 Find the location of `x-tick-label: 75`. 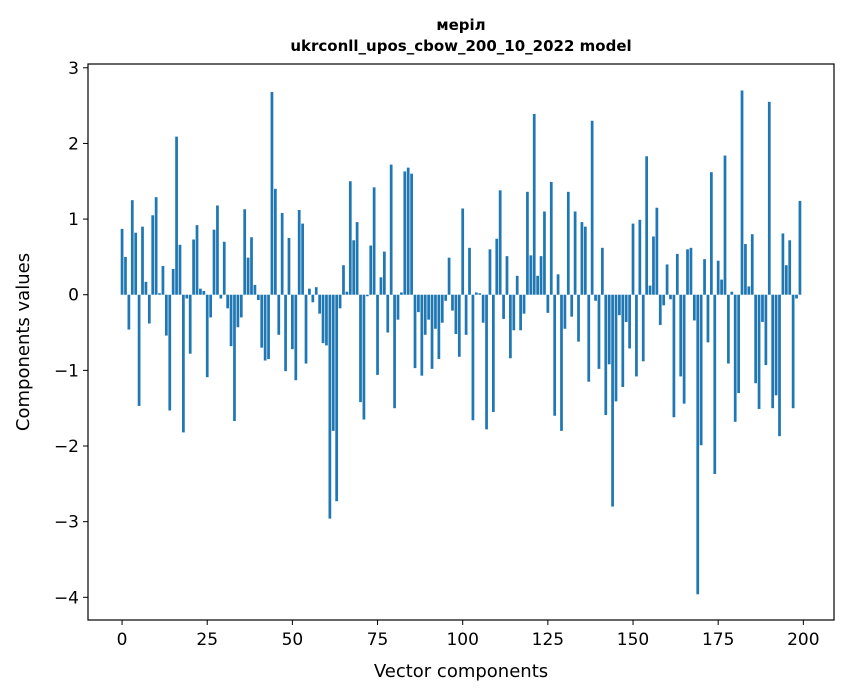

x-tick-label: 75 is located at coordinates (378, 640).